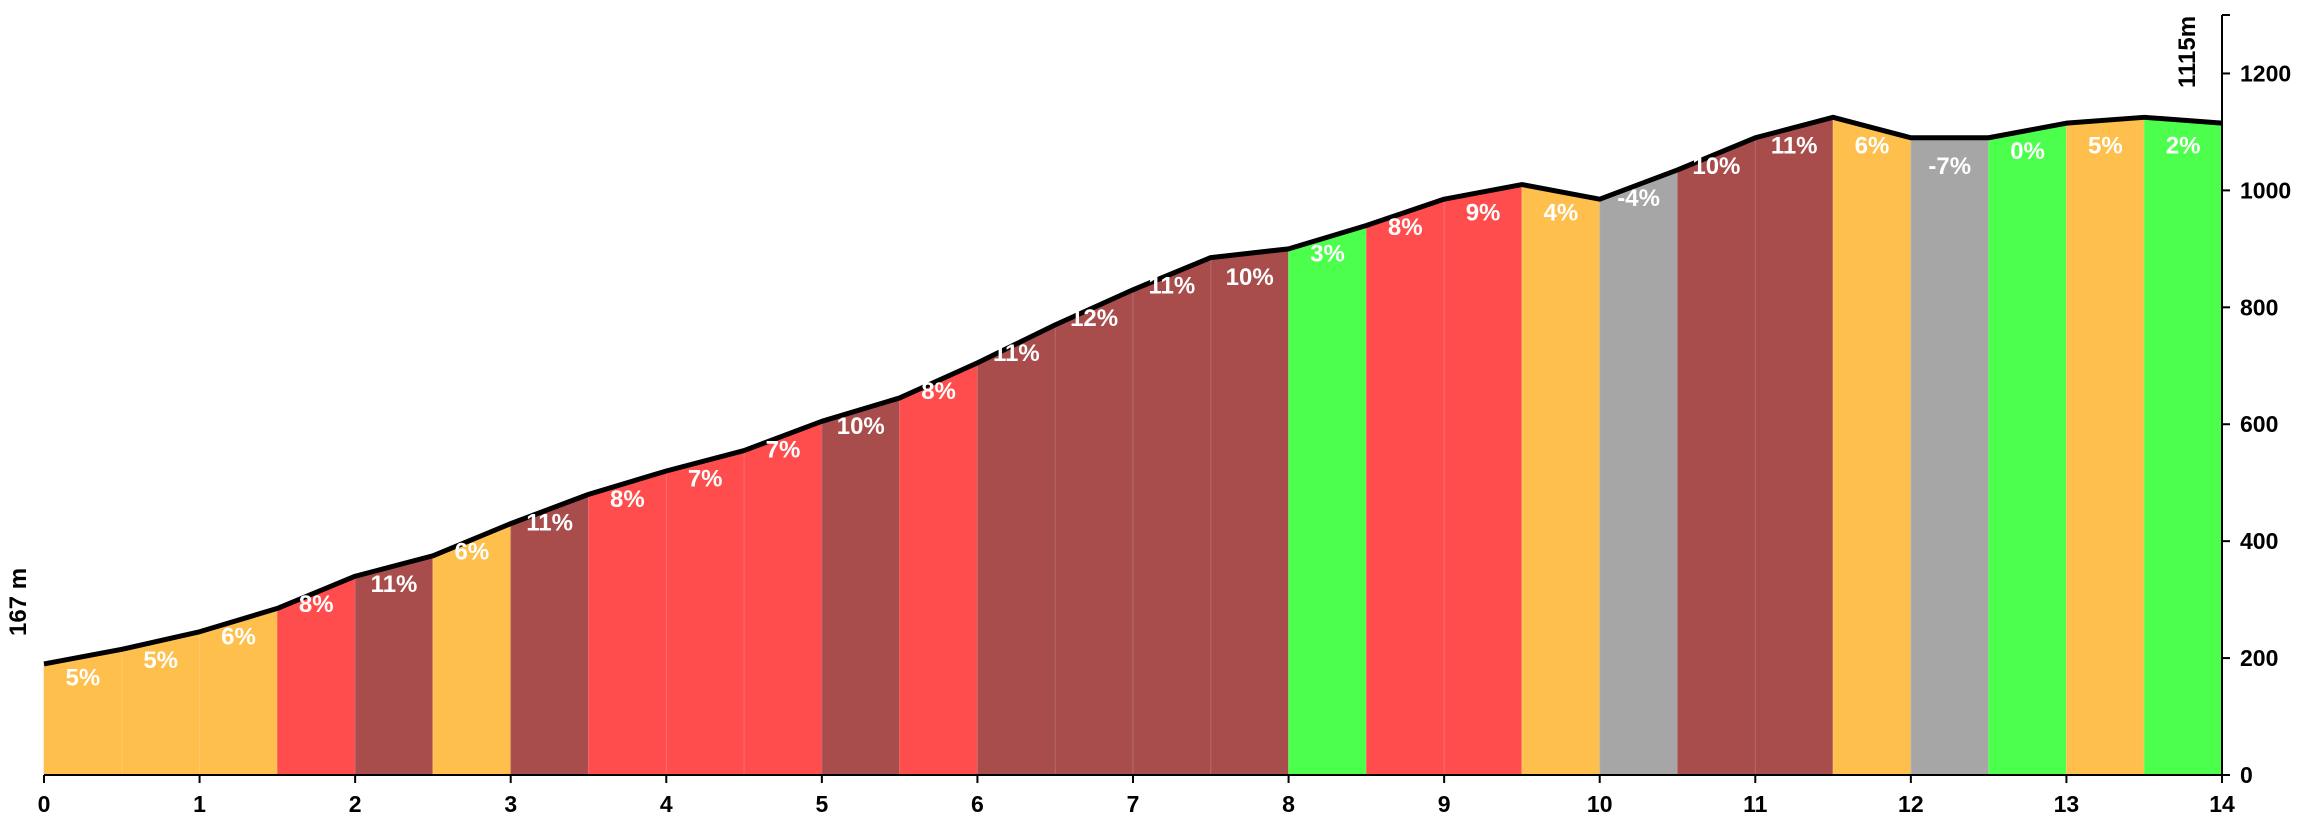 Image resolution: width=2308 pixels, height=840 pixels. Describe the element at coordinates (1911, 804) in the screenshot. I see `x-tick-label: 12` at that location.